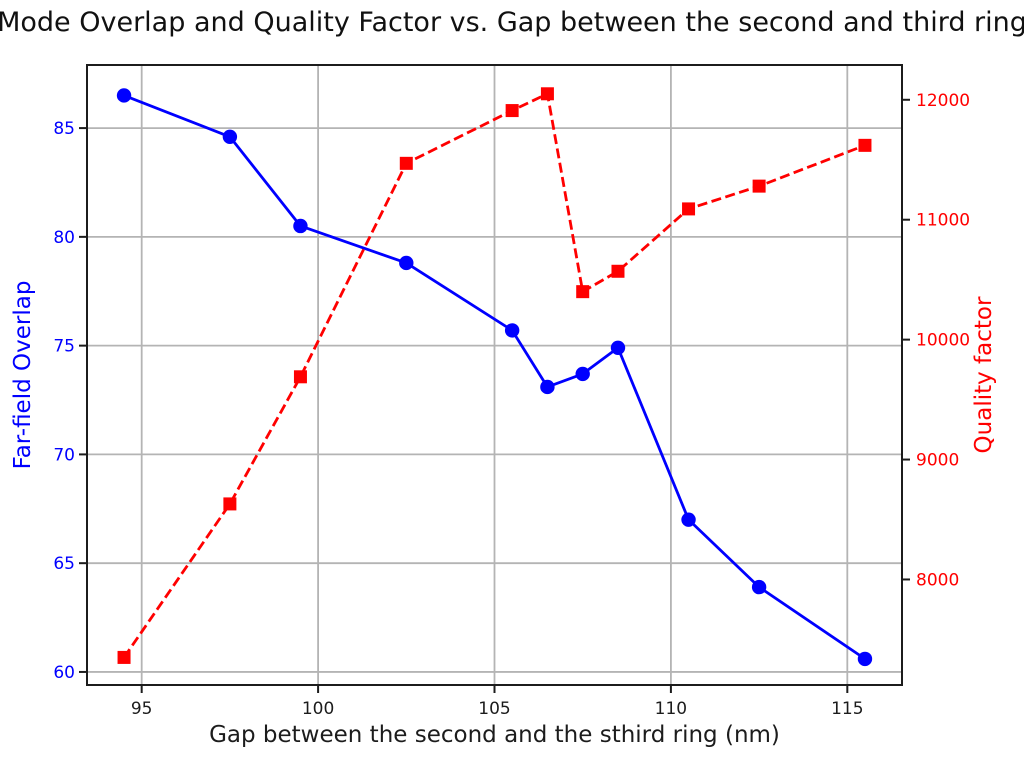 The image size is (1024, 768). Describe the element at coordinates (64, 129) in the screenshot. I see `y-left-tick-label: 85` at that location.